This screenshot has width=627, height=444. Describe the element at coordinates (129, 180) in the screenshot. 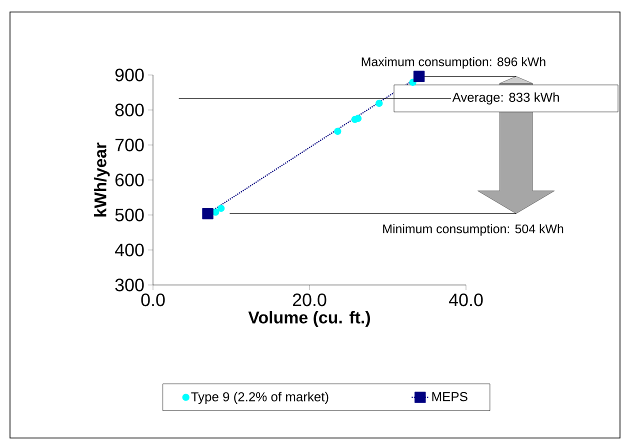

I see `y-tick-label: 600` at that location.